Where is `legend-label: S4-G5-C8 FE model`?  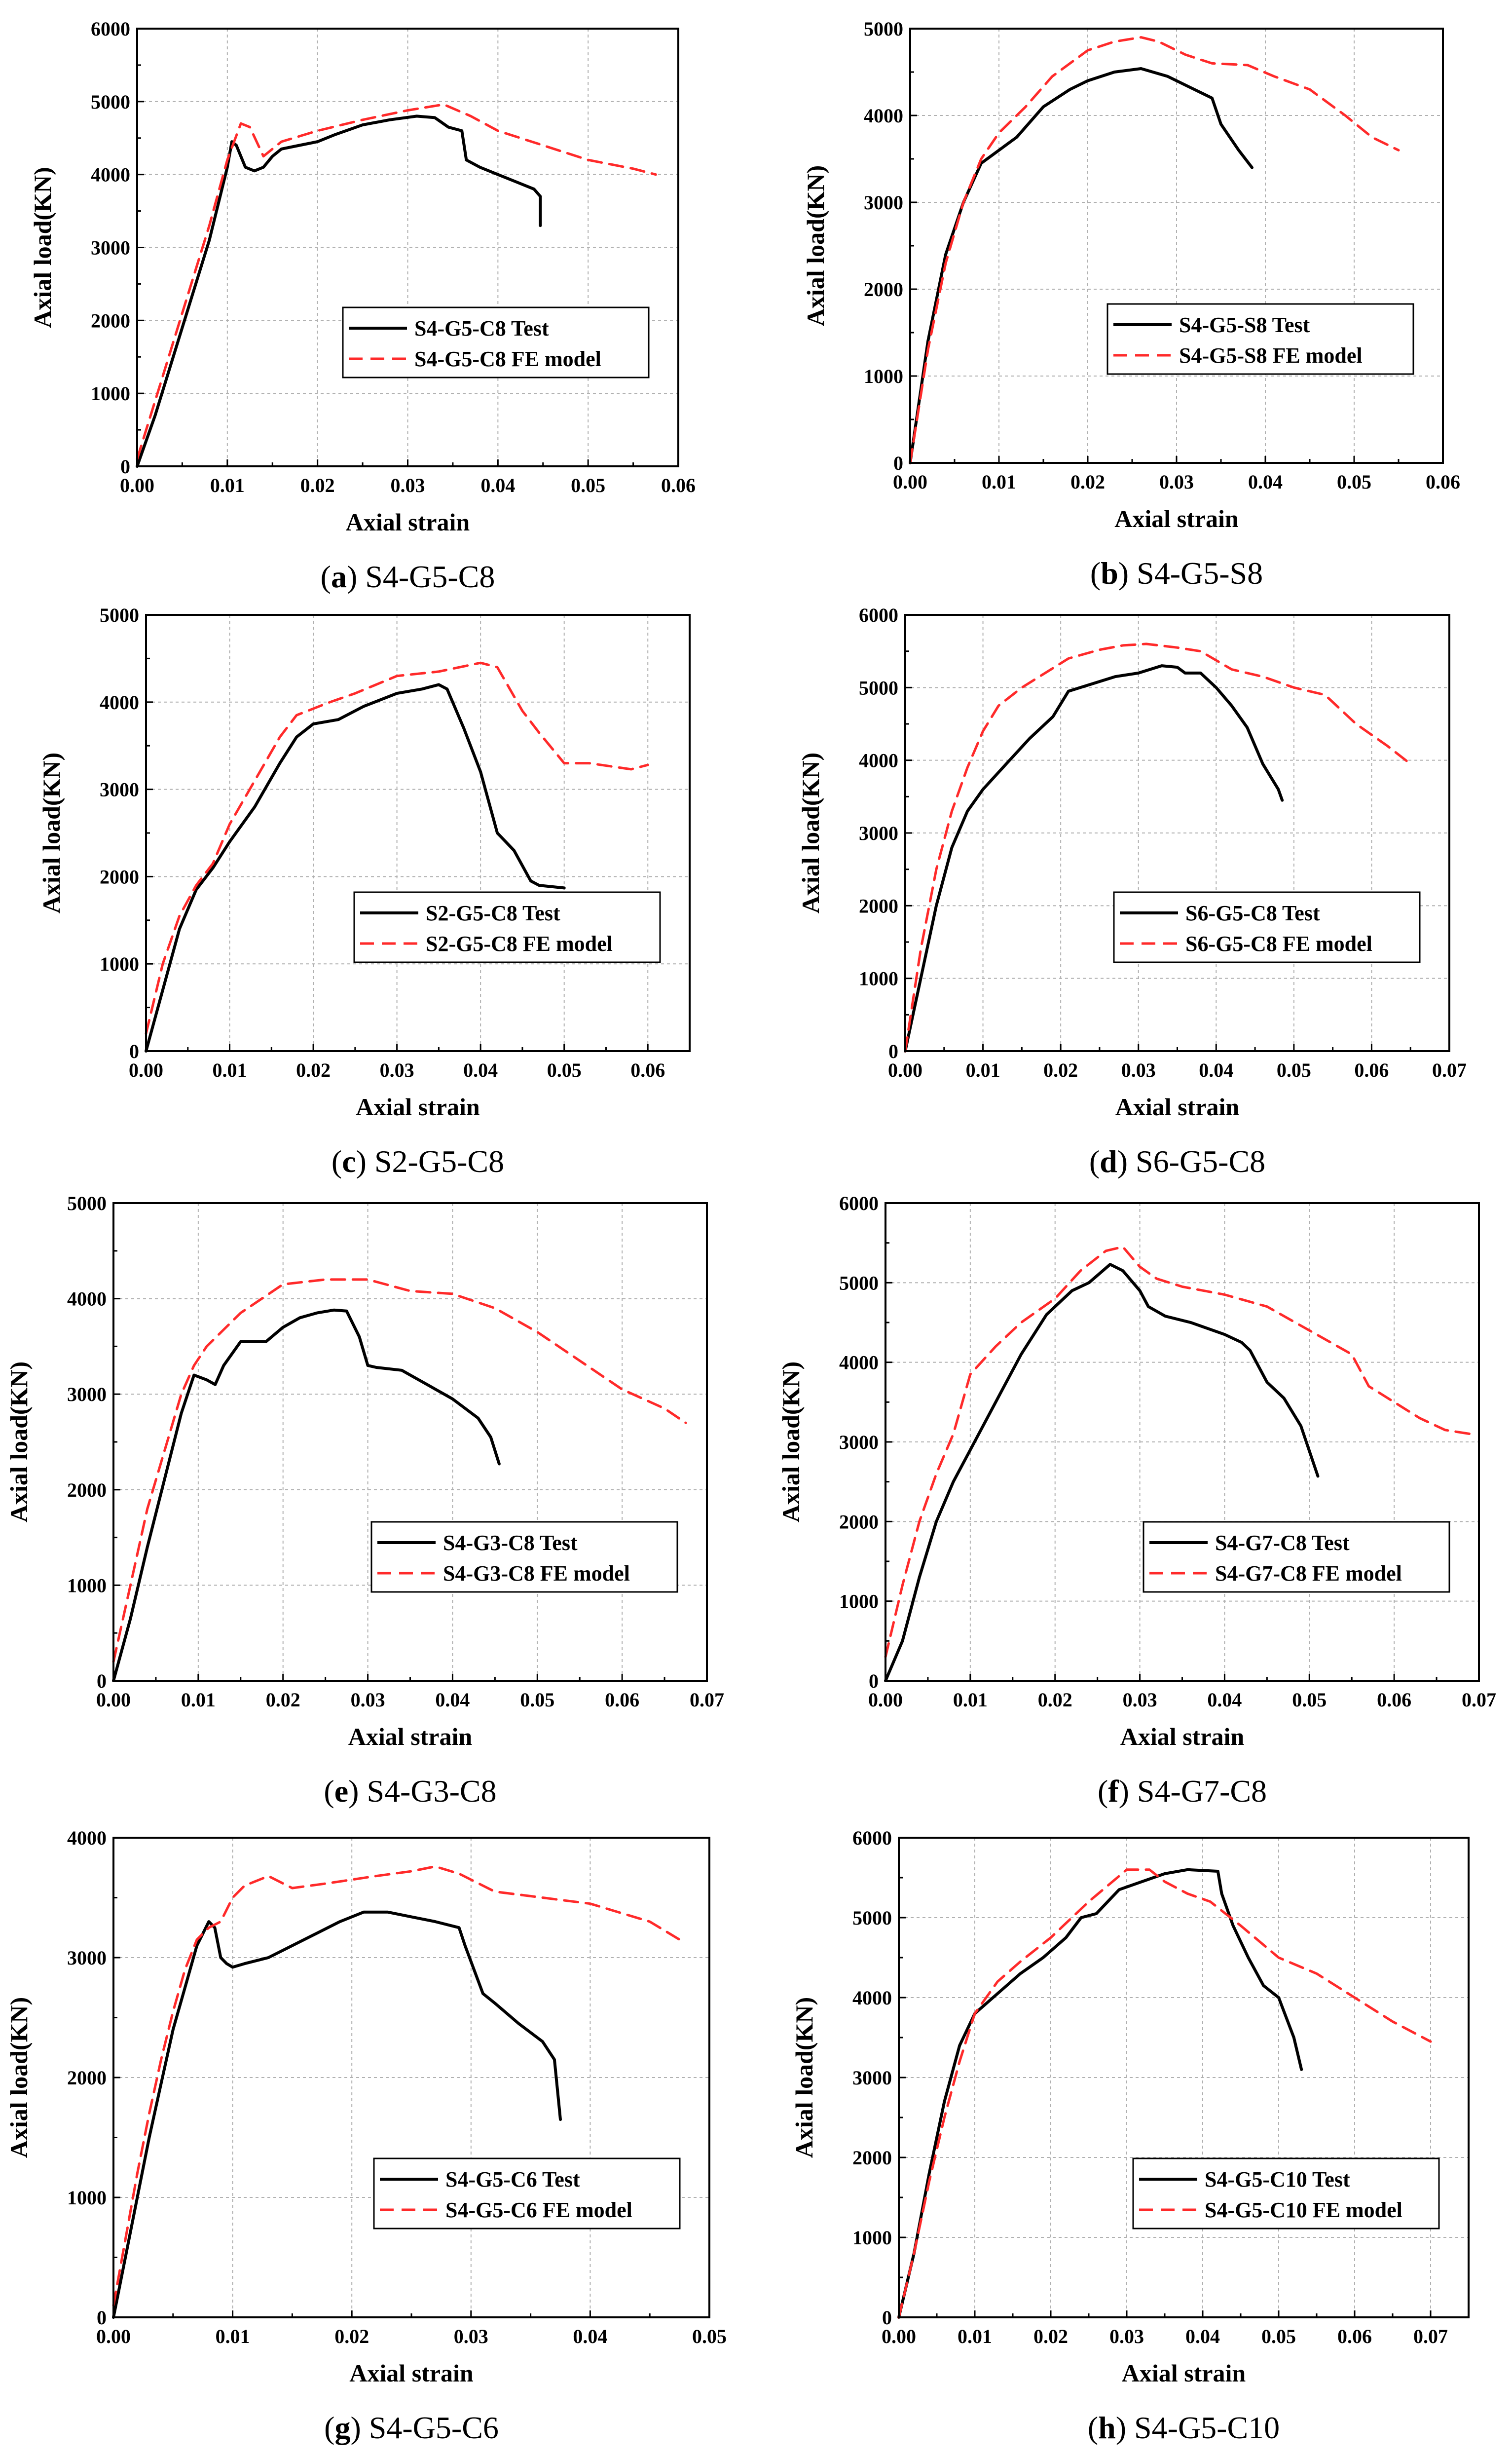 legend-label: S4-G5-C8 FE model is located at coordinates (507, 359).